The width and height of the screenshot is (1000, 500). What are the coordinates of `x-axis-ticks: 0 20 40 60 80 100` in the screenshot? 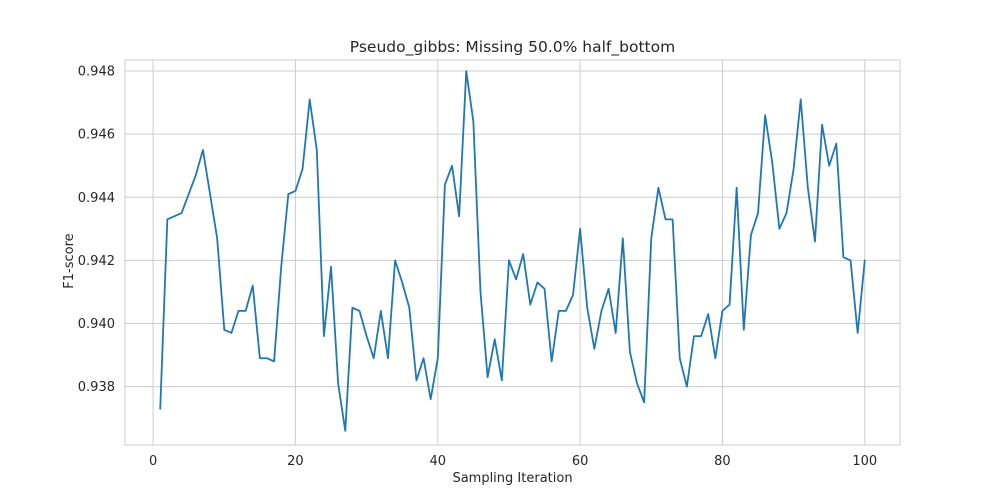 It's located at (513, 461).